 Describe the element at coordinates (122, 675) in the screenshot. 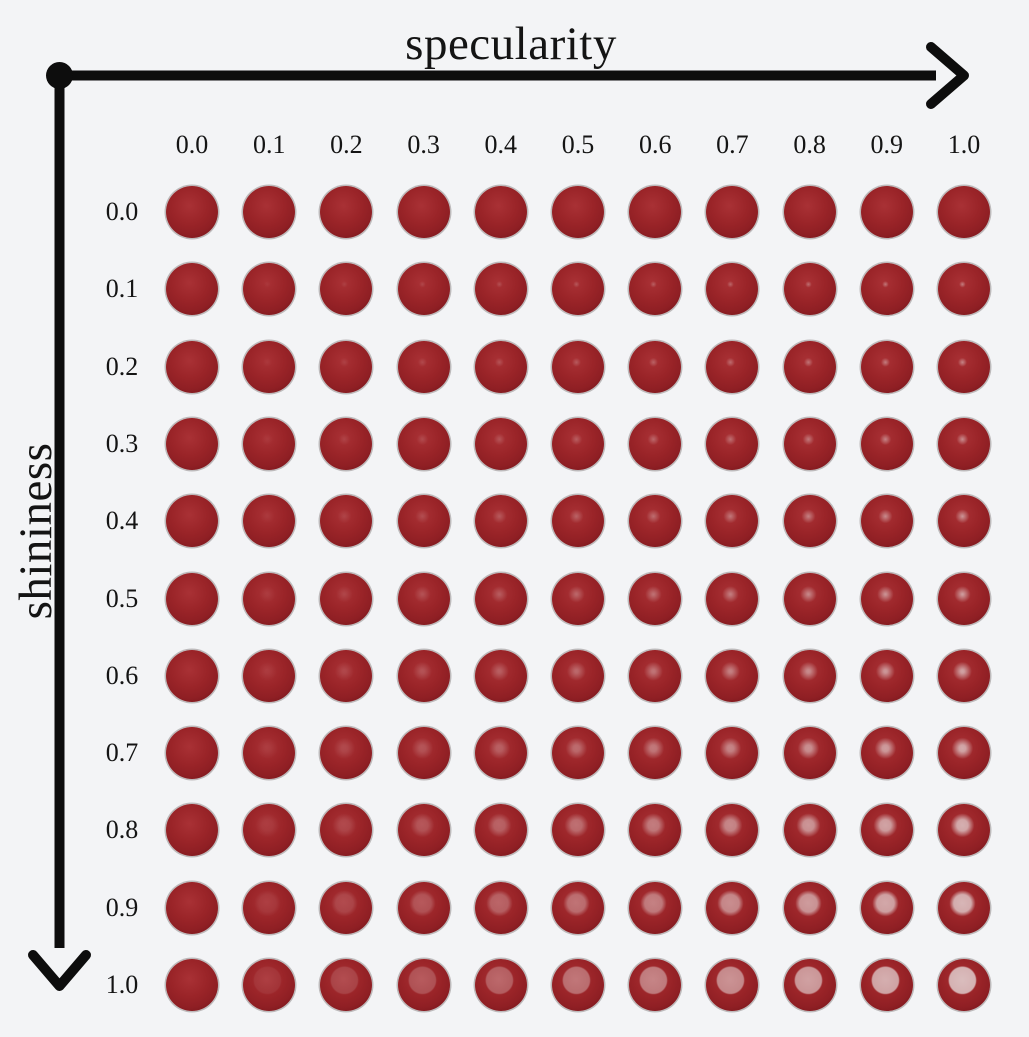

I see `y-tick-label: 0.6` at that location.